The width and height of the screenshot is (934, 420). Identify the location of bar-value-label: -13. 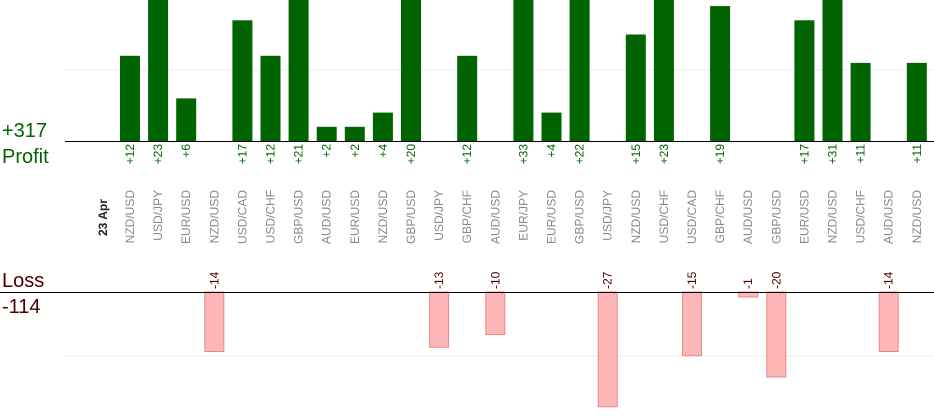
(439, 280).